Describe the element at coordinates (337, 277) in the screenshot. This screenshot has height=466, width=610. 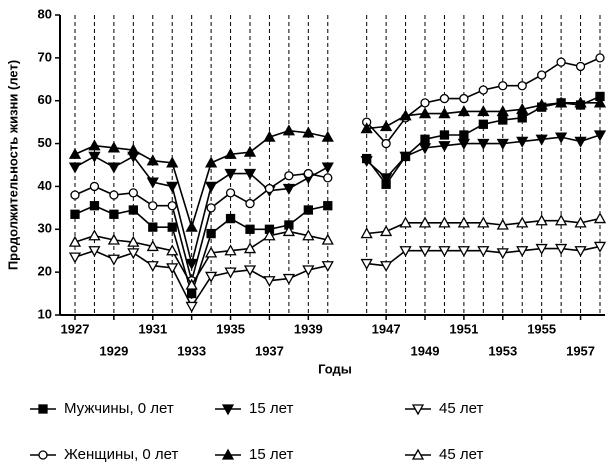
I see `series-line` at that location.